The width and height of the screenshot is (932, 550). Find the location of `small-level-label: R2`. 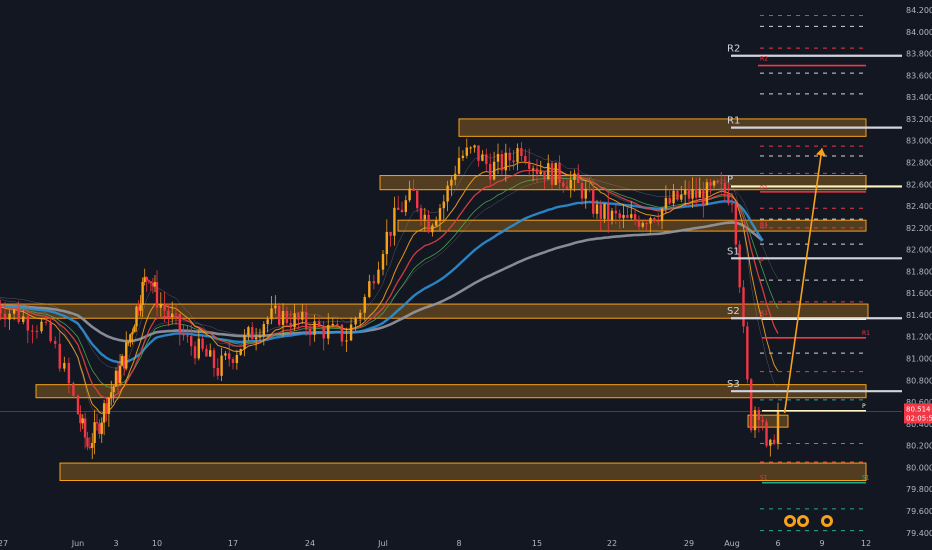

small-level-label: R2 is located at coordinates (764, 226).